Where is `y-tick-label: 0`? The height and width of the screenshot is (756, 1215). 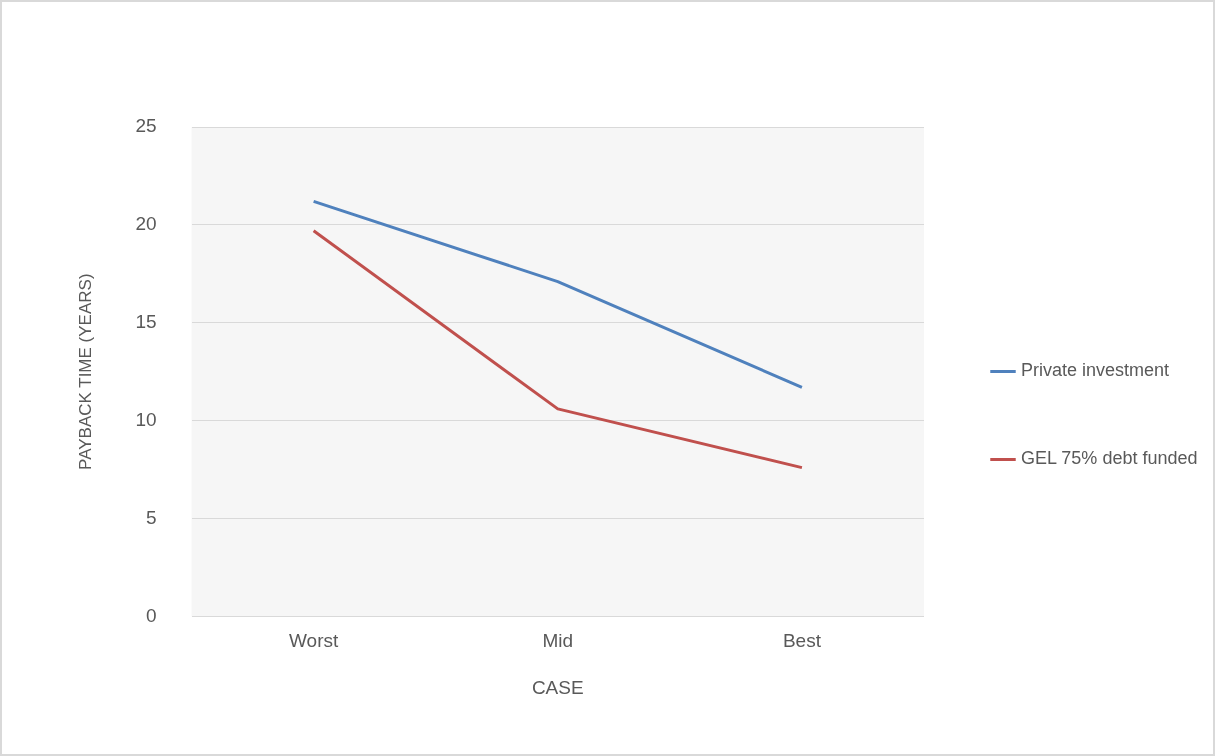
y-tick-label: 0 is located at coordinates (151, 615).